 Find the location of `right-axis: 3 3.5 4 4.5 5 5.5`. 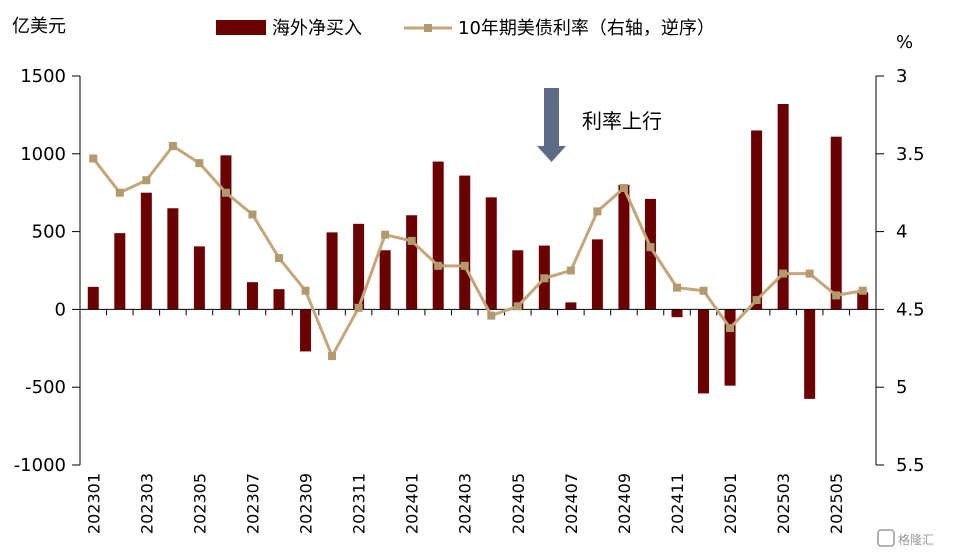

right-axis: 3 3.5 4 4.5 5 5.5 is located at coordinates (900, 271).